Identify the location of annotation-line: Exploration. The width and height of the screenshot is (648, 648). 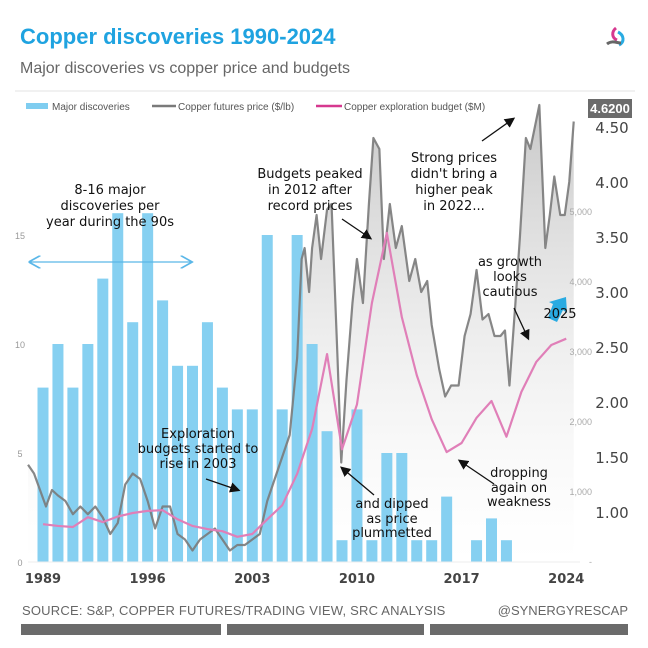
(198, 434).